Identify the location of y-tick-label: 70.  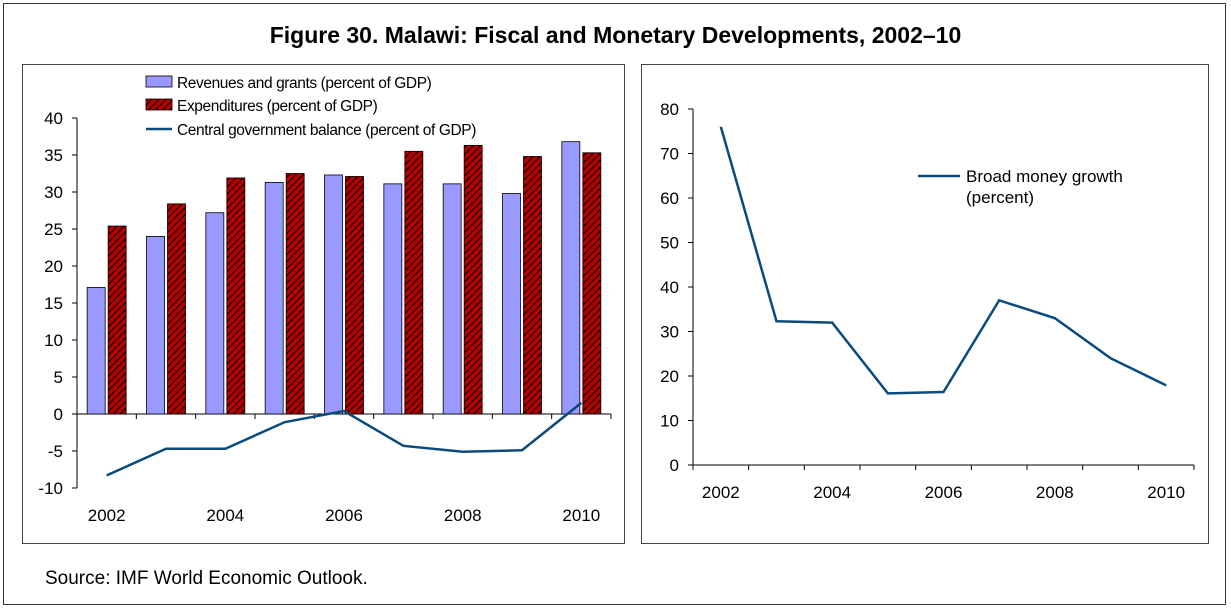
(669, 154).